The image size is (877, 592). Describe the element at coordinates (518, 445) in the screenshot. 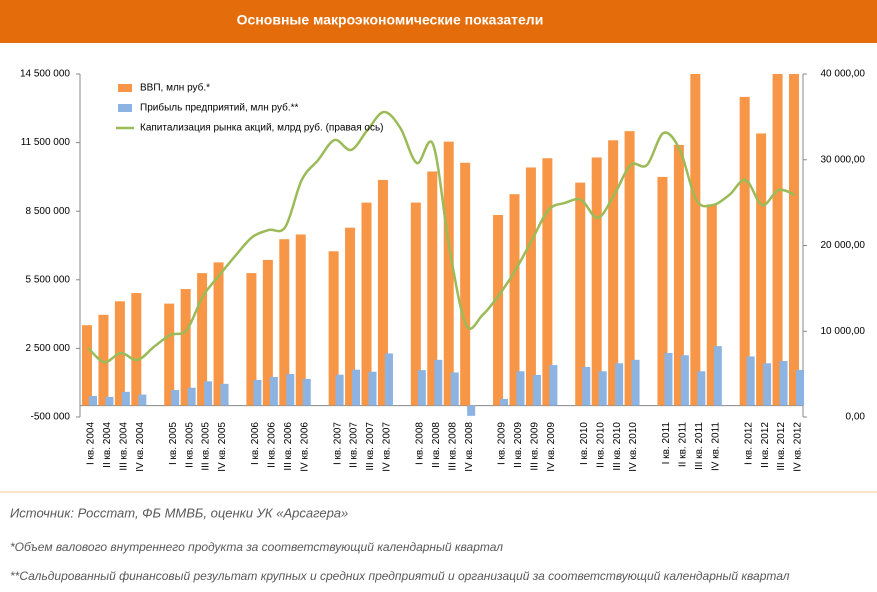

I see `x-tick-label: II кв. 2009` at that location.